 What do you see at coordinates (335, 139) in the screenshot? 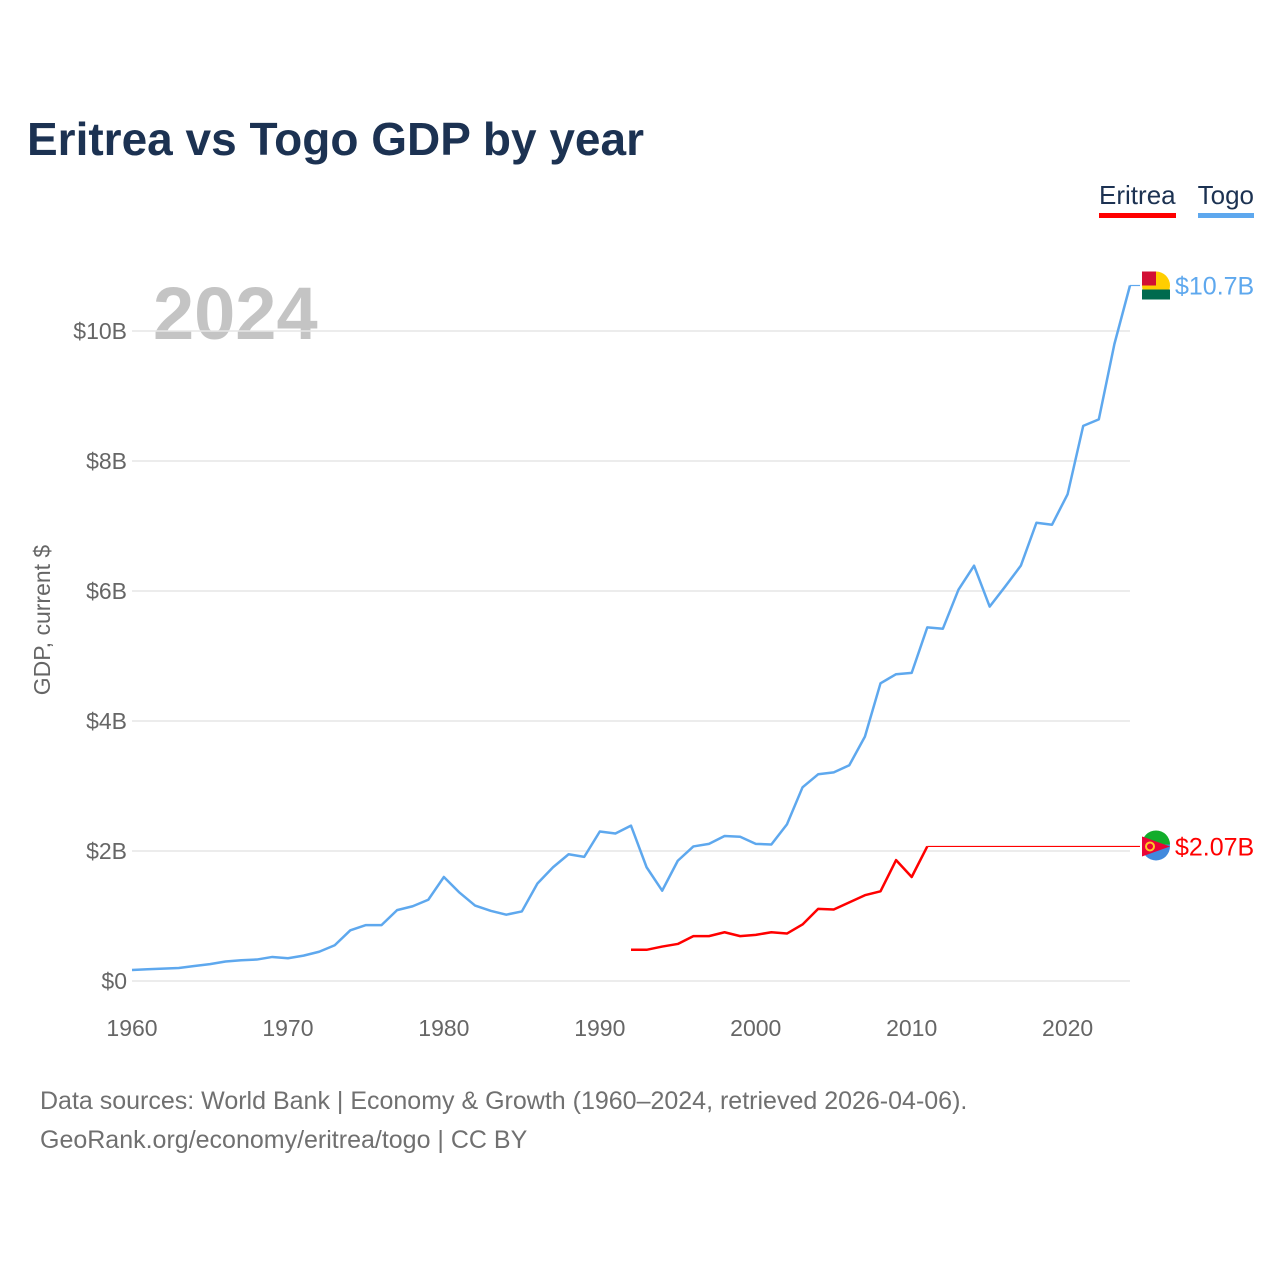
I see `chart-title: Eritrea vs Togo GDP by year` at bounding box center [335, 139].